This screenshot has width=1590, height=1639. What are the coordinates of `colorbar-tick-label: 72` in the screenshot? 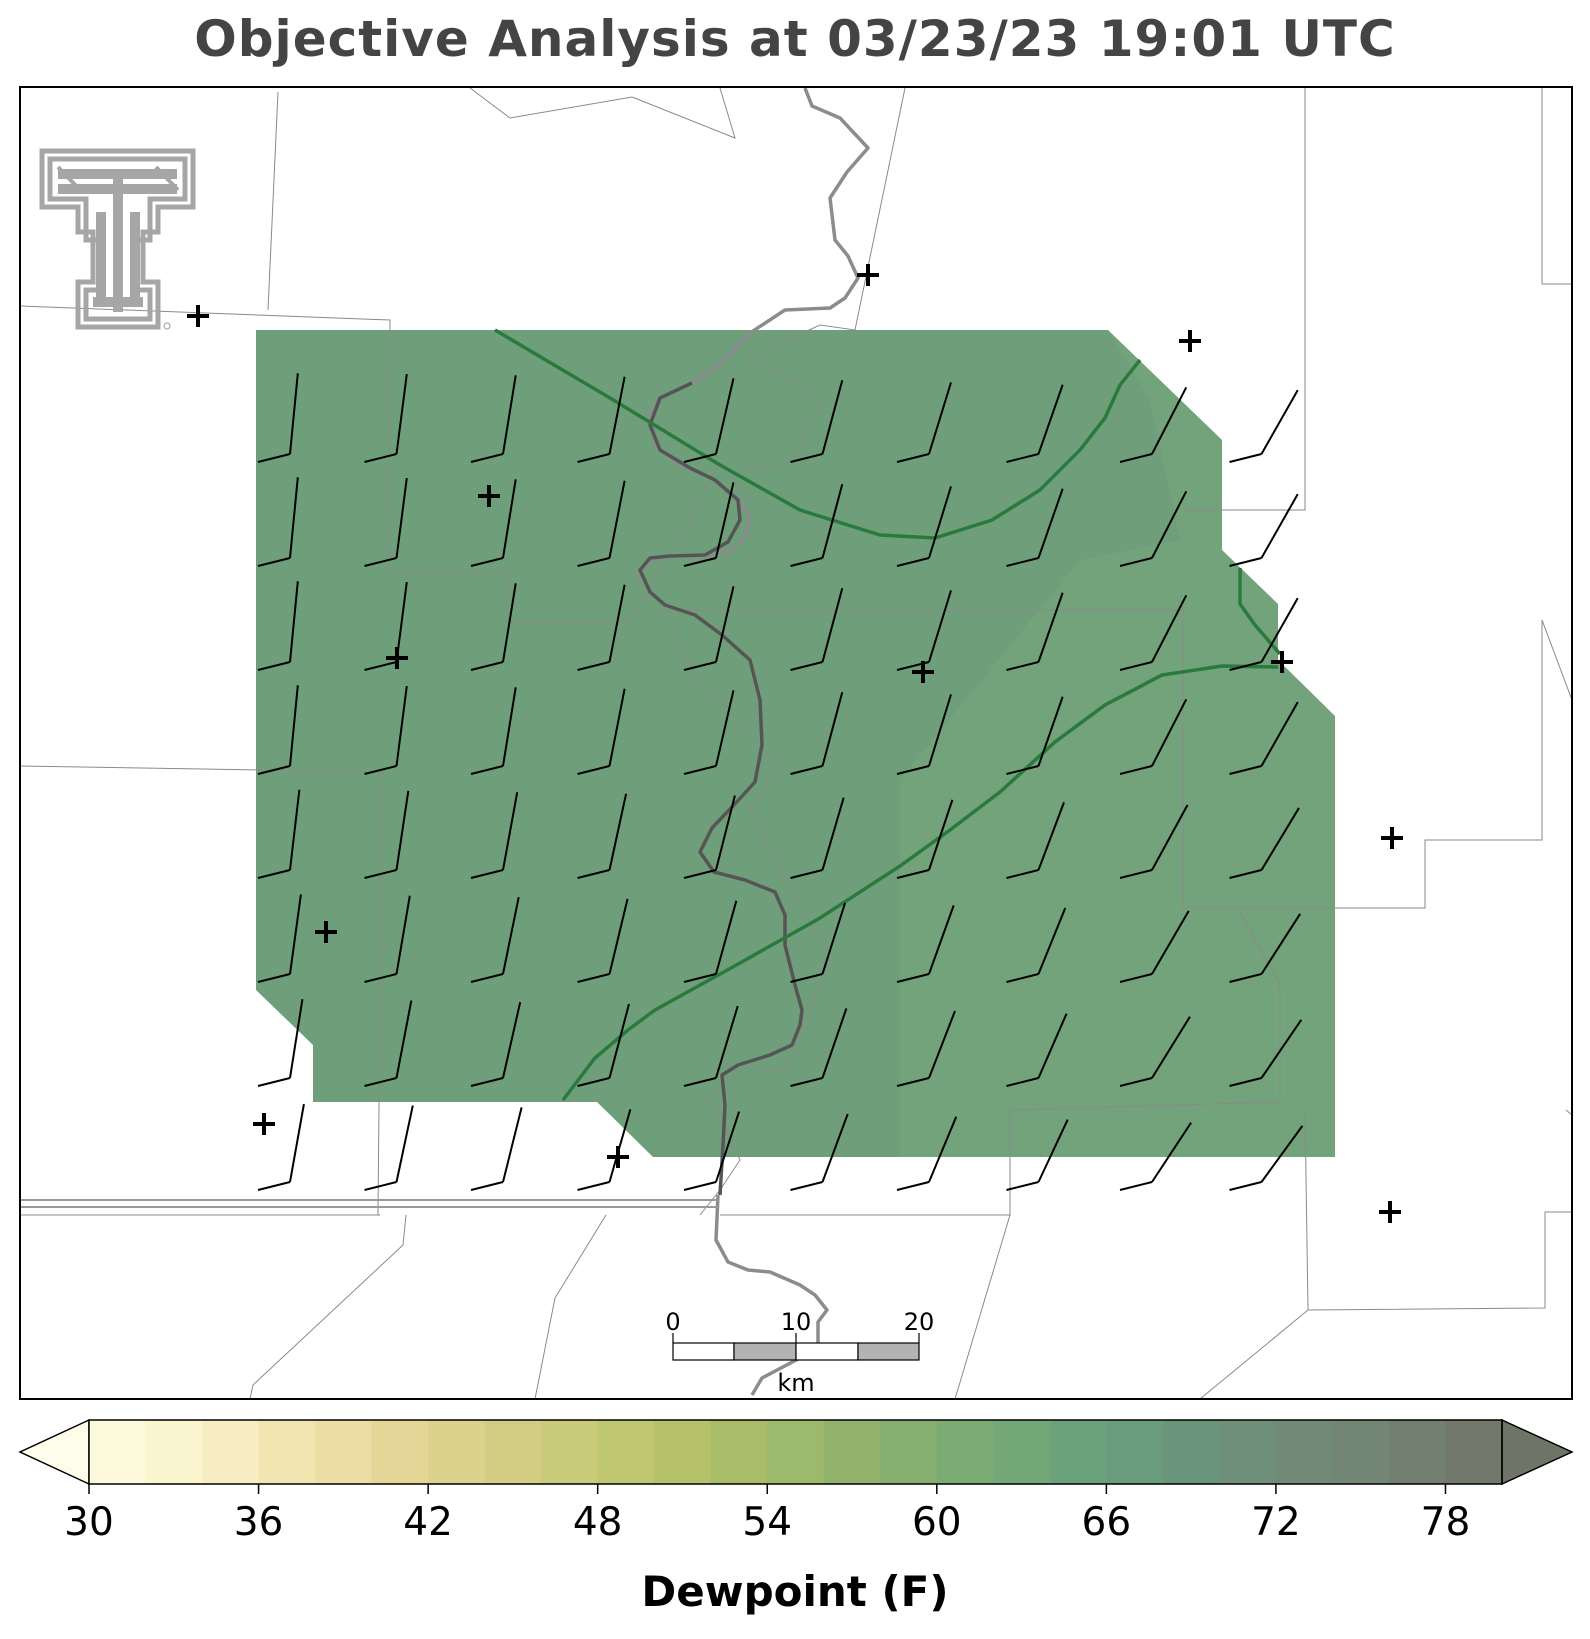 It's located at (1276, 1522).